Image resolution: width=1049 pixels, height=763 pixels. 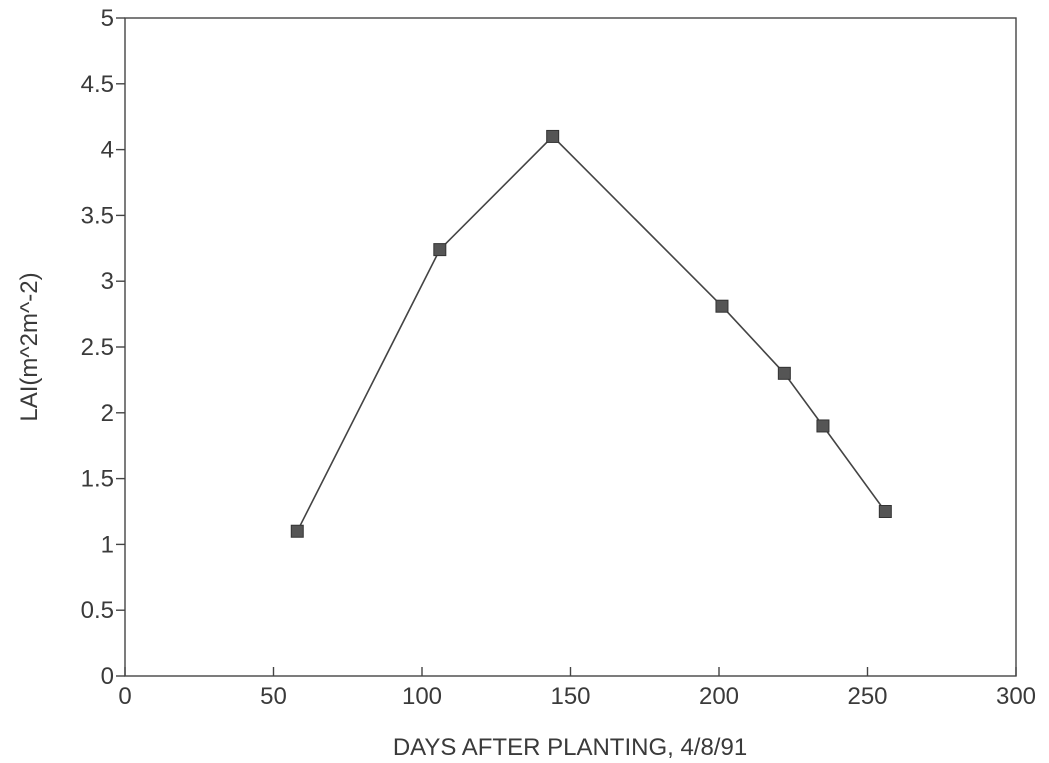 What do you see at coordinates (124, 696) in the screenshot?
I see `x-tick-label: 0` at bounding box center [124, 696].